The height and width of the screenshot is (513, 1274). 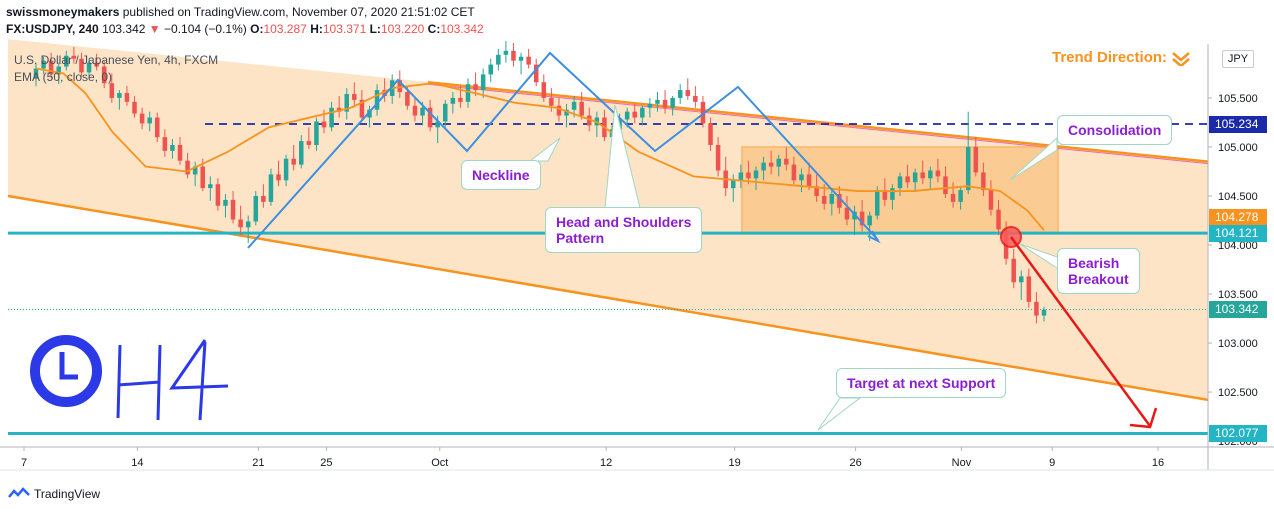 I want to click on down-arrow-icon: ▼, so click(x=154, y=29).